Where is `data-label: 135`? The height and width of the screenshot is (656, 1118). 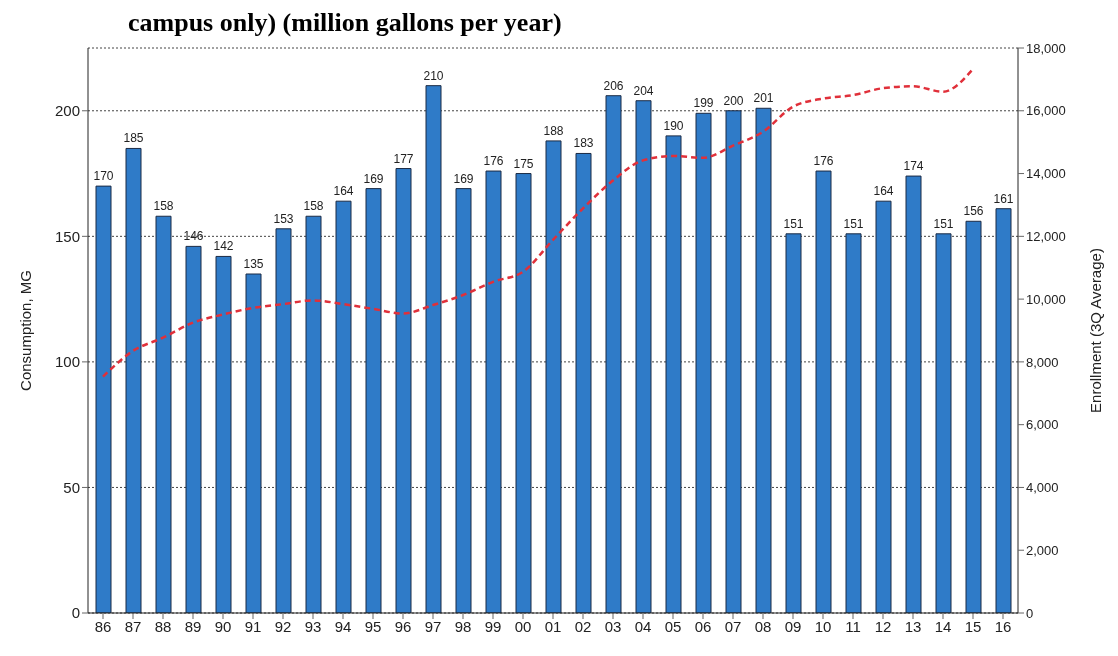
data-label: 135 is located at coordinates (253, 264).